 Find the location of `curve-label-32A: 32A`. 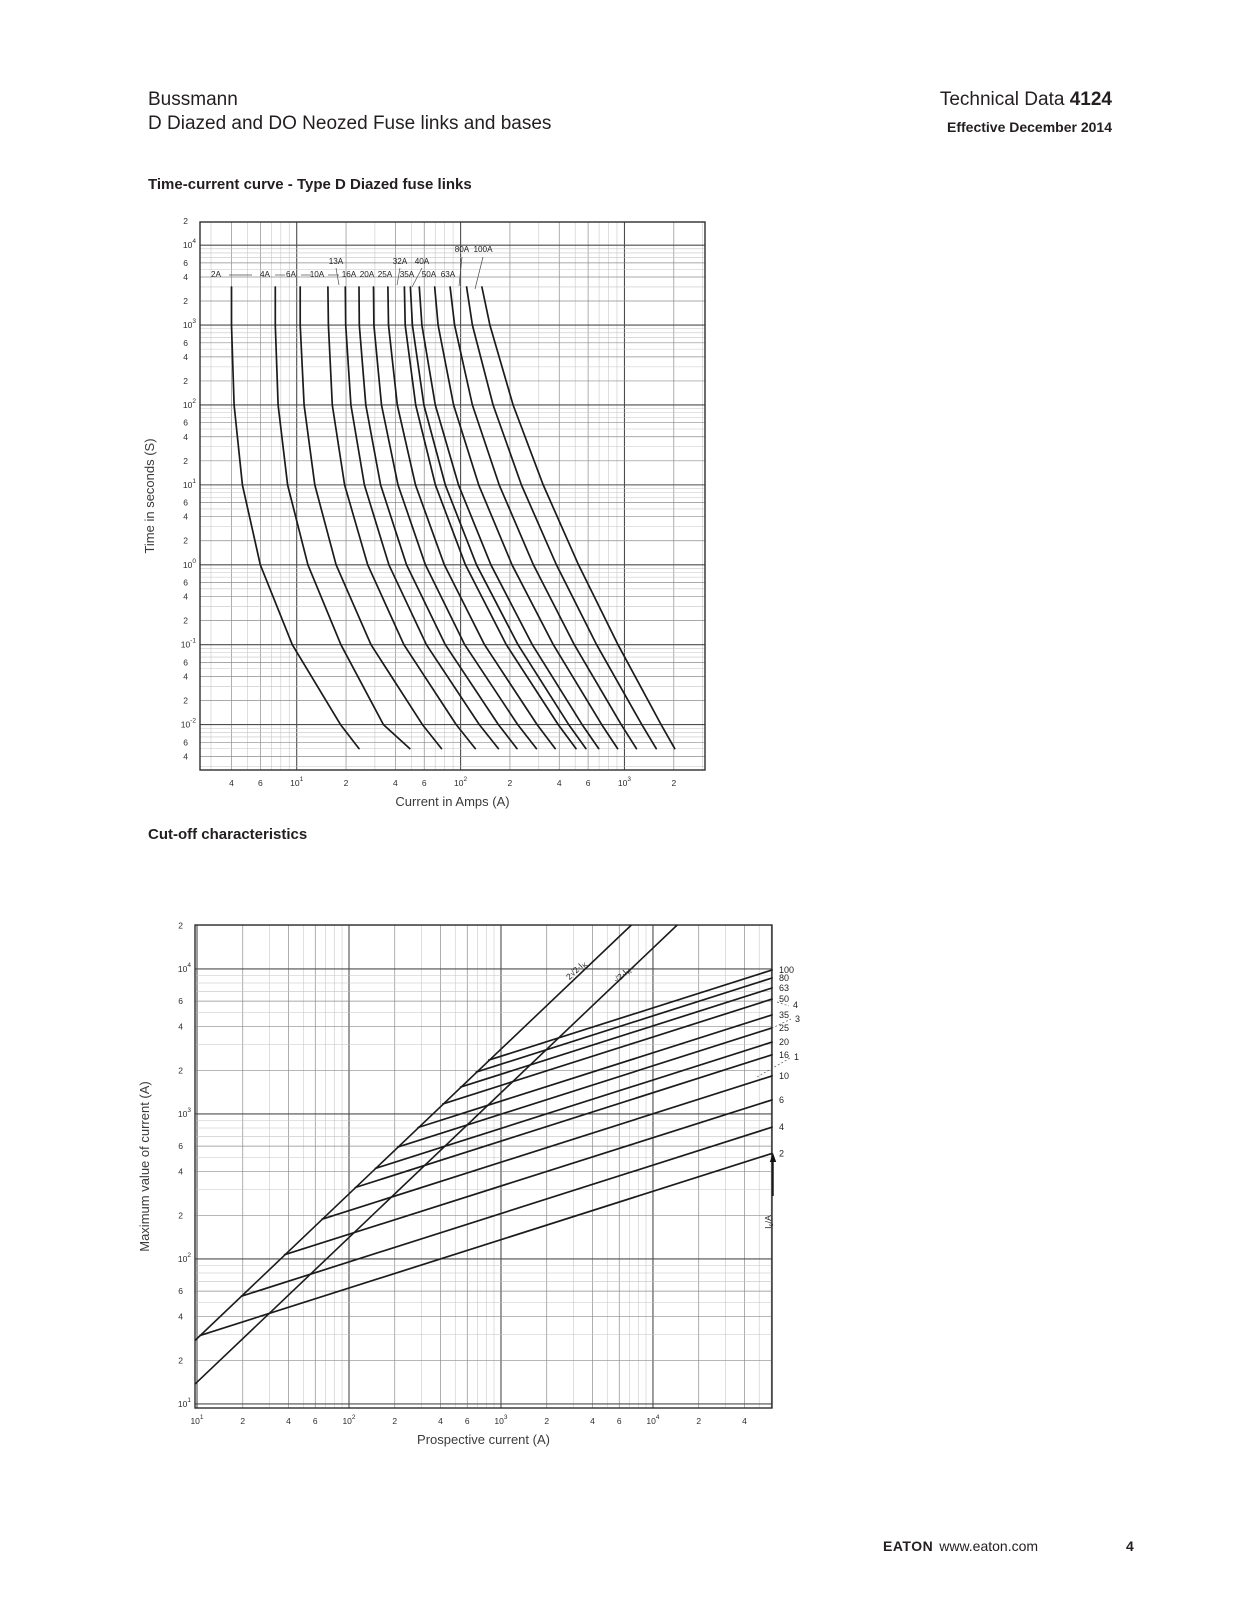

curve-label-32A: 32A is located at coordinates (400, 261).